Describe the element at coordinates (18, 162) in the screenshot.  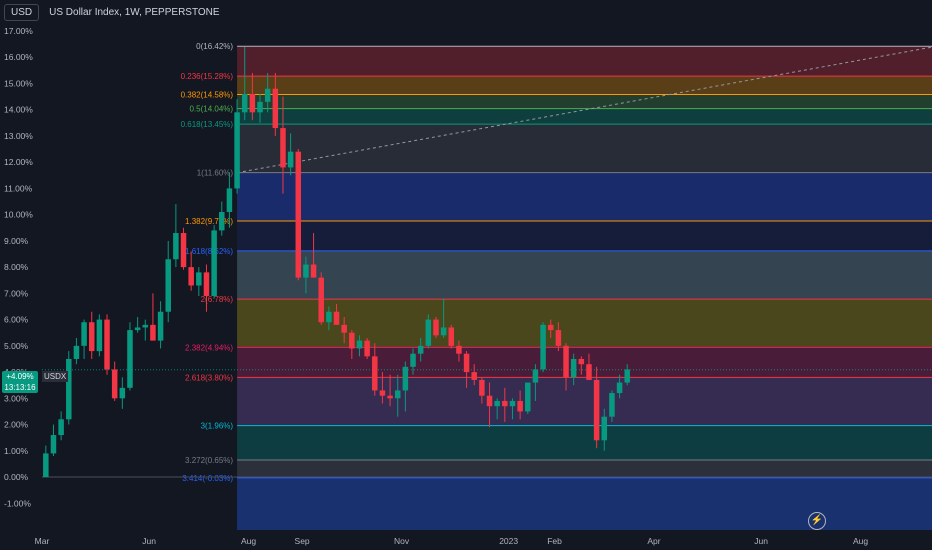
I see `y-tick-label: 12.00%` at that location.